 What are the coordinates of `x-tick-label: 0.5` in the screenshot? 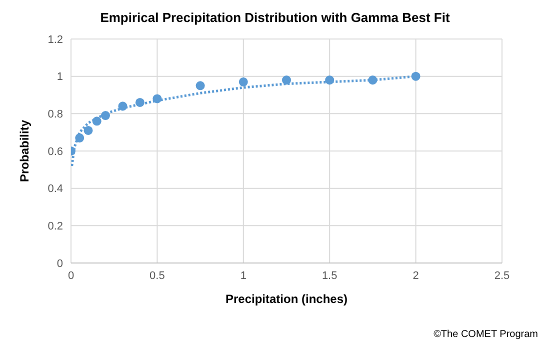 It's located at (157, 276).